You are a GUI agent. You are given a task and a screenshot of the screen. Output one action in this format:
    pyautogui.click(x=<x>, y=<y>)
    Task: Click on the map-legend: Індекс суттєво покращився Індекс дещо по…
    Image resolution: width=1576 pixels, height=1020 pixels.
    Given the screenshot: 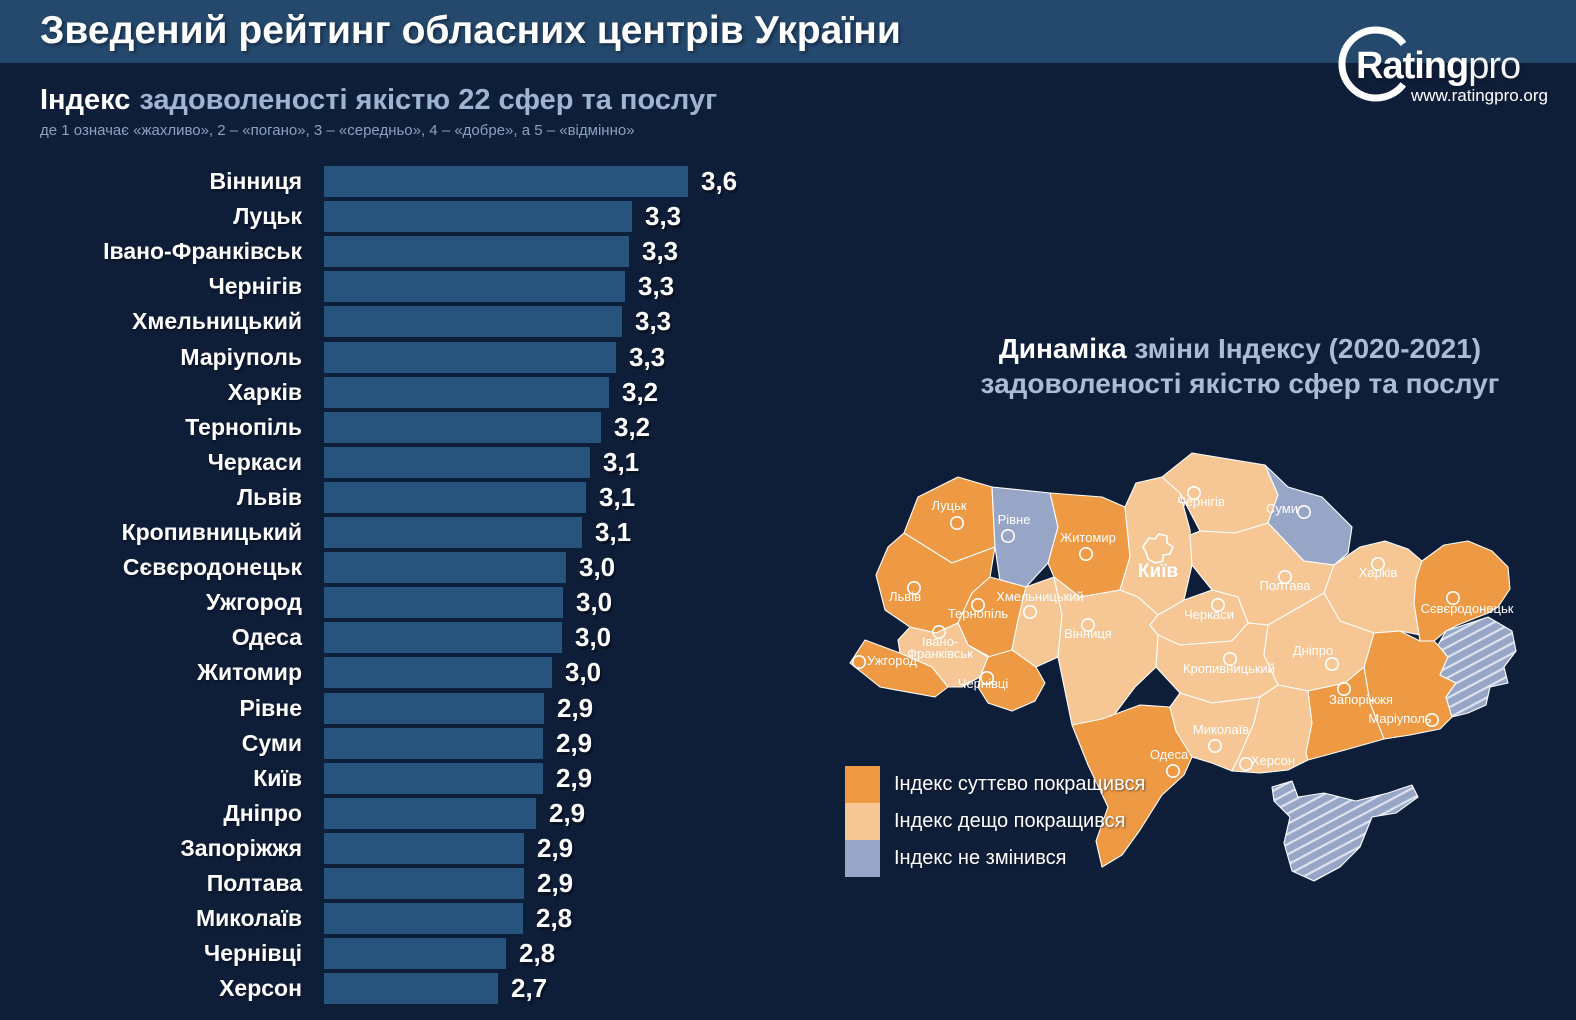 What is the action you would take?
    pyautogui.click(x=995, y=821)
    